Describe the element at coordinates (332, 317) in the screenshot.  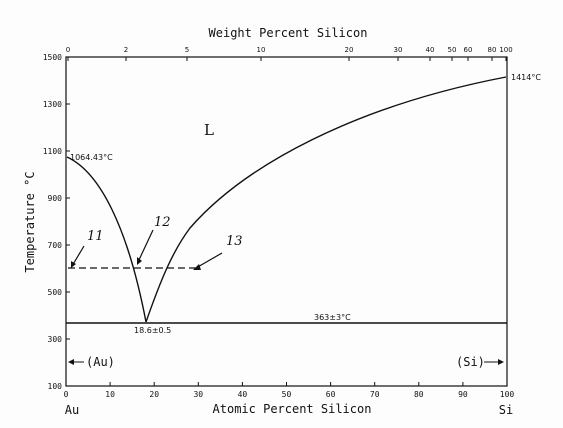
I see `eutectic-temperature-label: 363±3°C` at that location.